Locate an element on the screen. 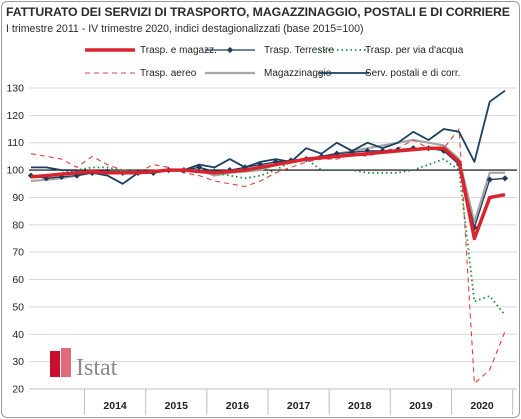 The height and width of the screenshot is (419, 521). y-tick-label: 80 is located at coordinates (18, 225).